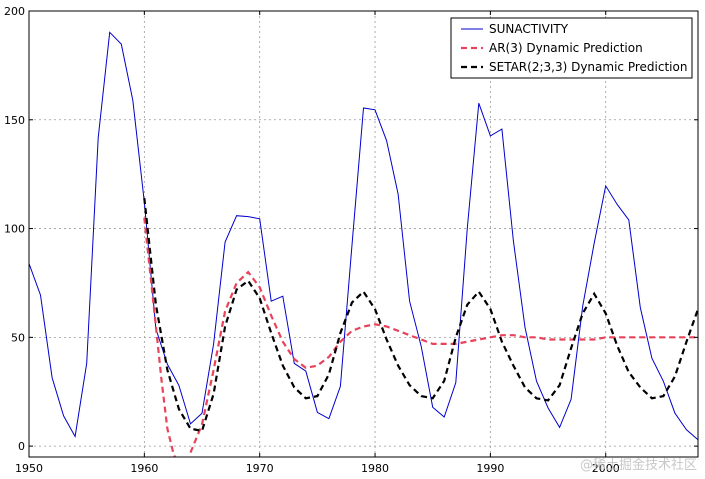 The image size is (705, 479). What do you see at coordinates (375, 468) in the screenshot?
I see `x-tick-label: 1980` at bounding box center [375, 468].